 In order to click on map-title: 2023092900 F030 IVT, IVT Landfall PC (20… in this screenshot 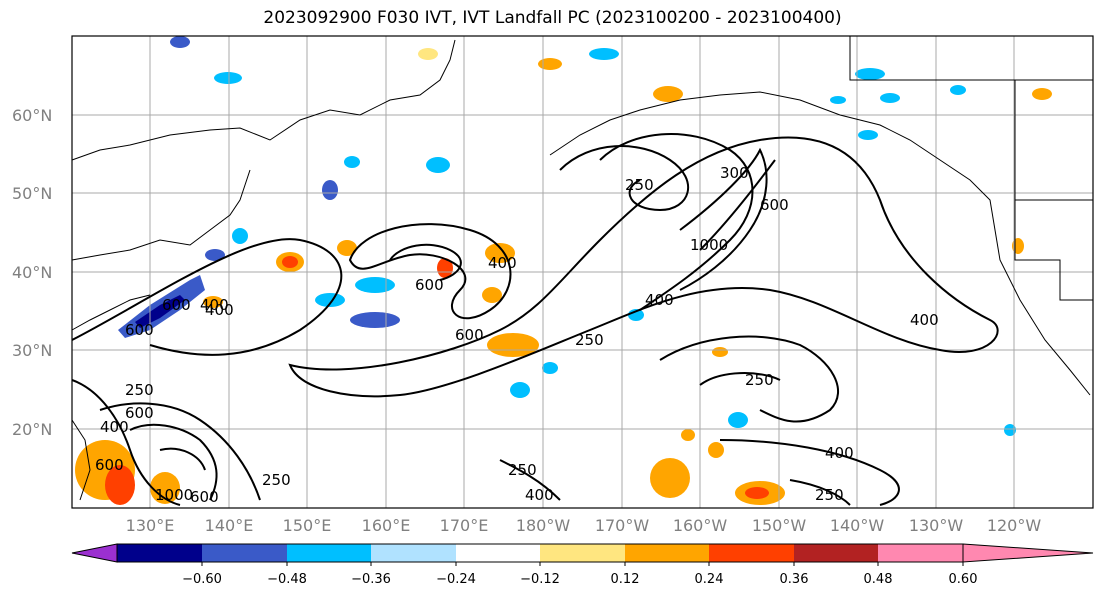, I will do `click(552, 18)`.